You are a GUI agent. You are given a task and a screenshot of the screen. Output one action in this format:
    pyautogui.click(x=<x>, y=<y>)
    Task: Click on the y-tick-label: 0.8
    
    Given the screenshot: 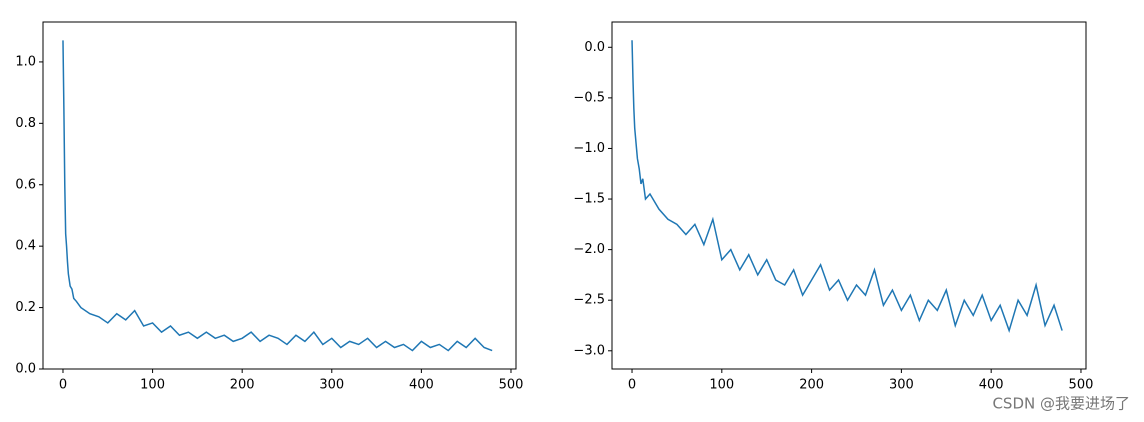 What is the action you would take?
    pyautogui.click(x=25, y=123)
    